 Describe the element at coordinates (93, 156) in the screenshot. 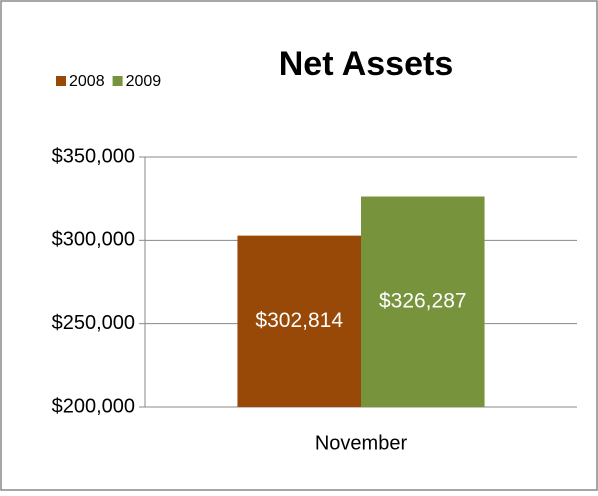

I see `y-tick-label: $350,000` at that location.